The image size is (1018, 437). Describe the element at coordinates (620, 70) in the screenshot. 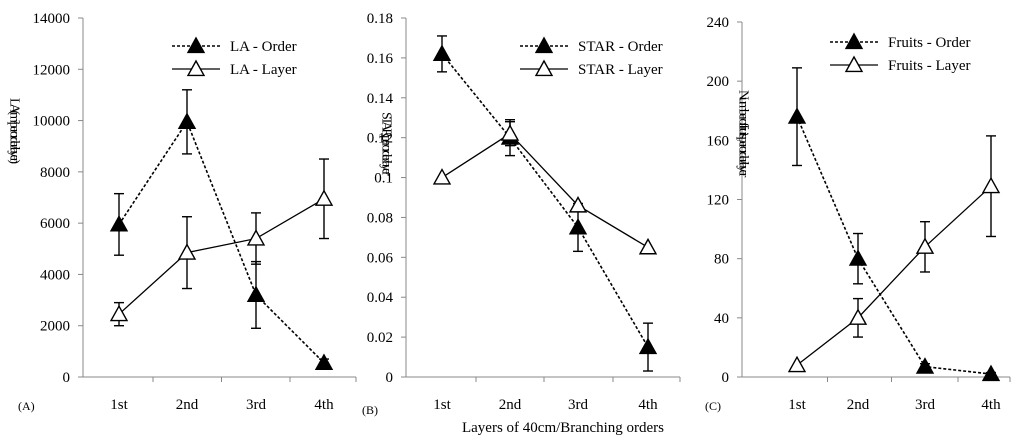

I see `legend-label: STAR - Layer` at that location.